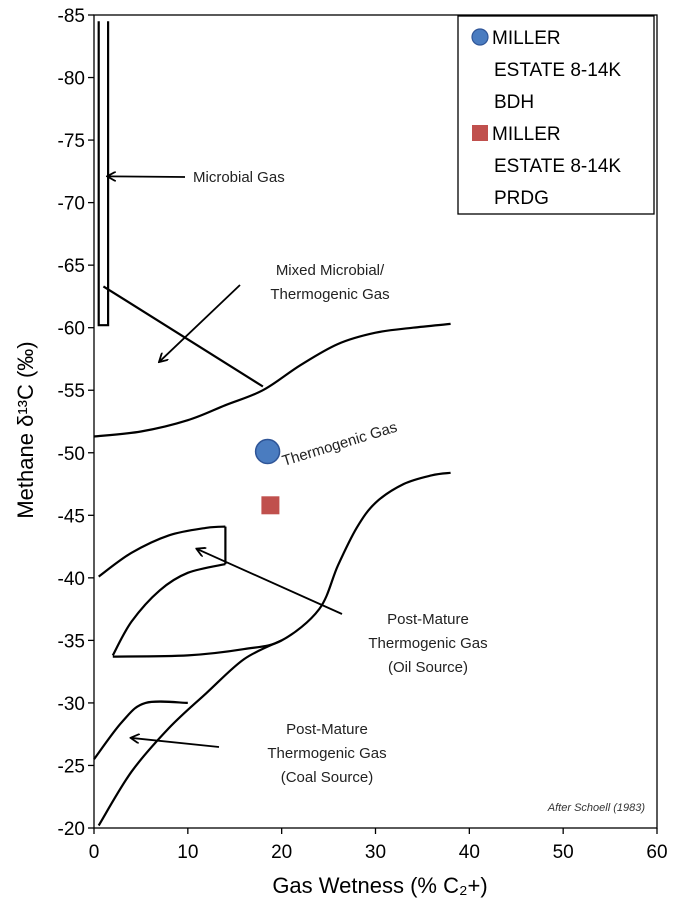  Describe the element at coordinates (71, 329) in the screenshot. I see `y-tick-label: -60` at that location.